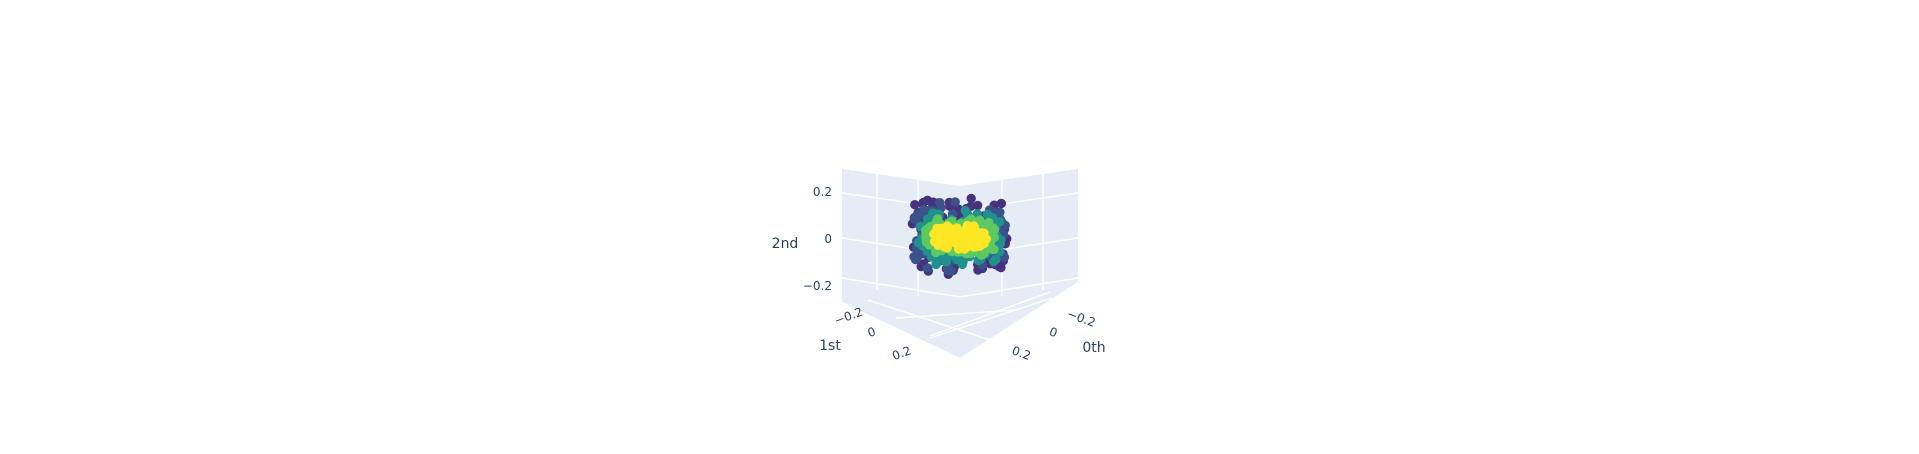 This screenshot has height=454, width=1919. Describe the element at coordinates (901, 353) in the screenshot. I see `y-tick-label: 0.2` at that location.